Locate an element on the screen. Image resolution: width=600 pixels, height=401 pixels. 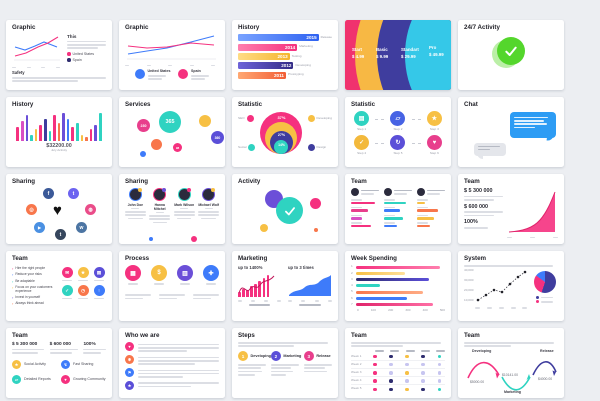
step-number: 2 is located at coordinates (275, 356).